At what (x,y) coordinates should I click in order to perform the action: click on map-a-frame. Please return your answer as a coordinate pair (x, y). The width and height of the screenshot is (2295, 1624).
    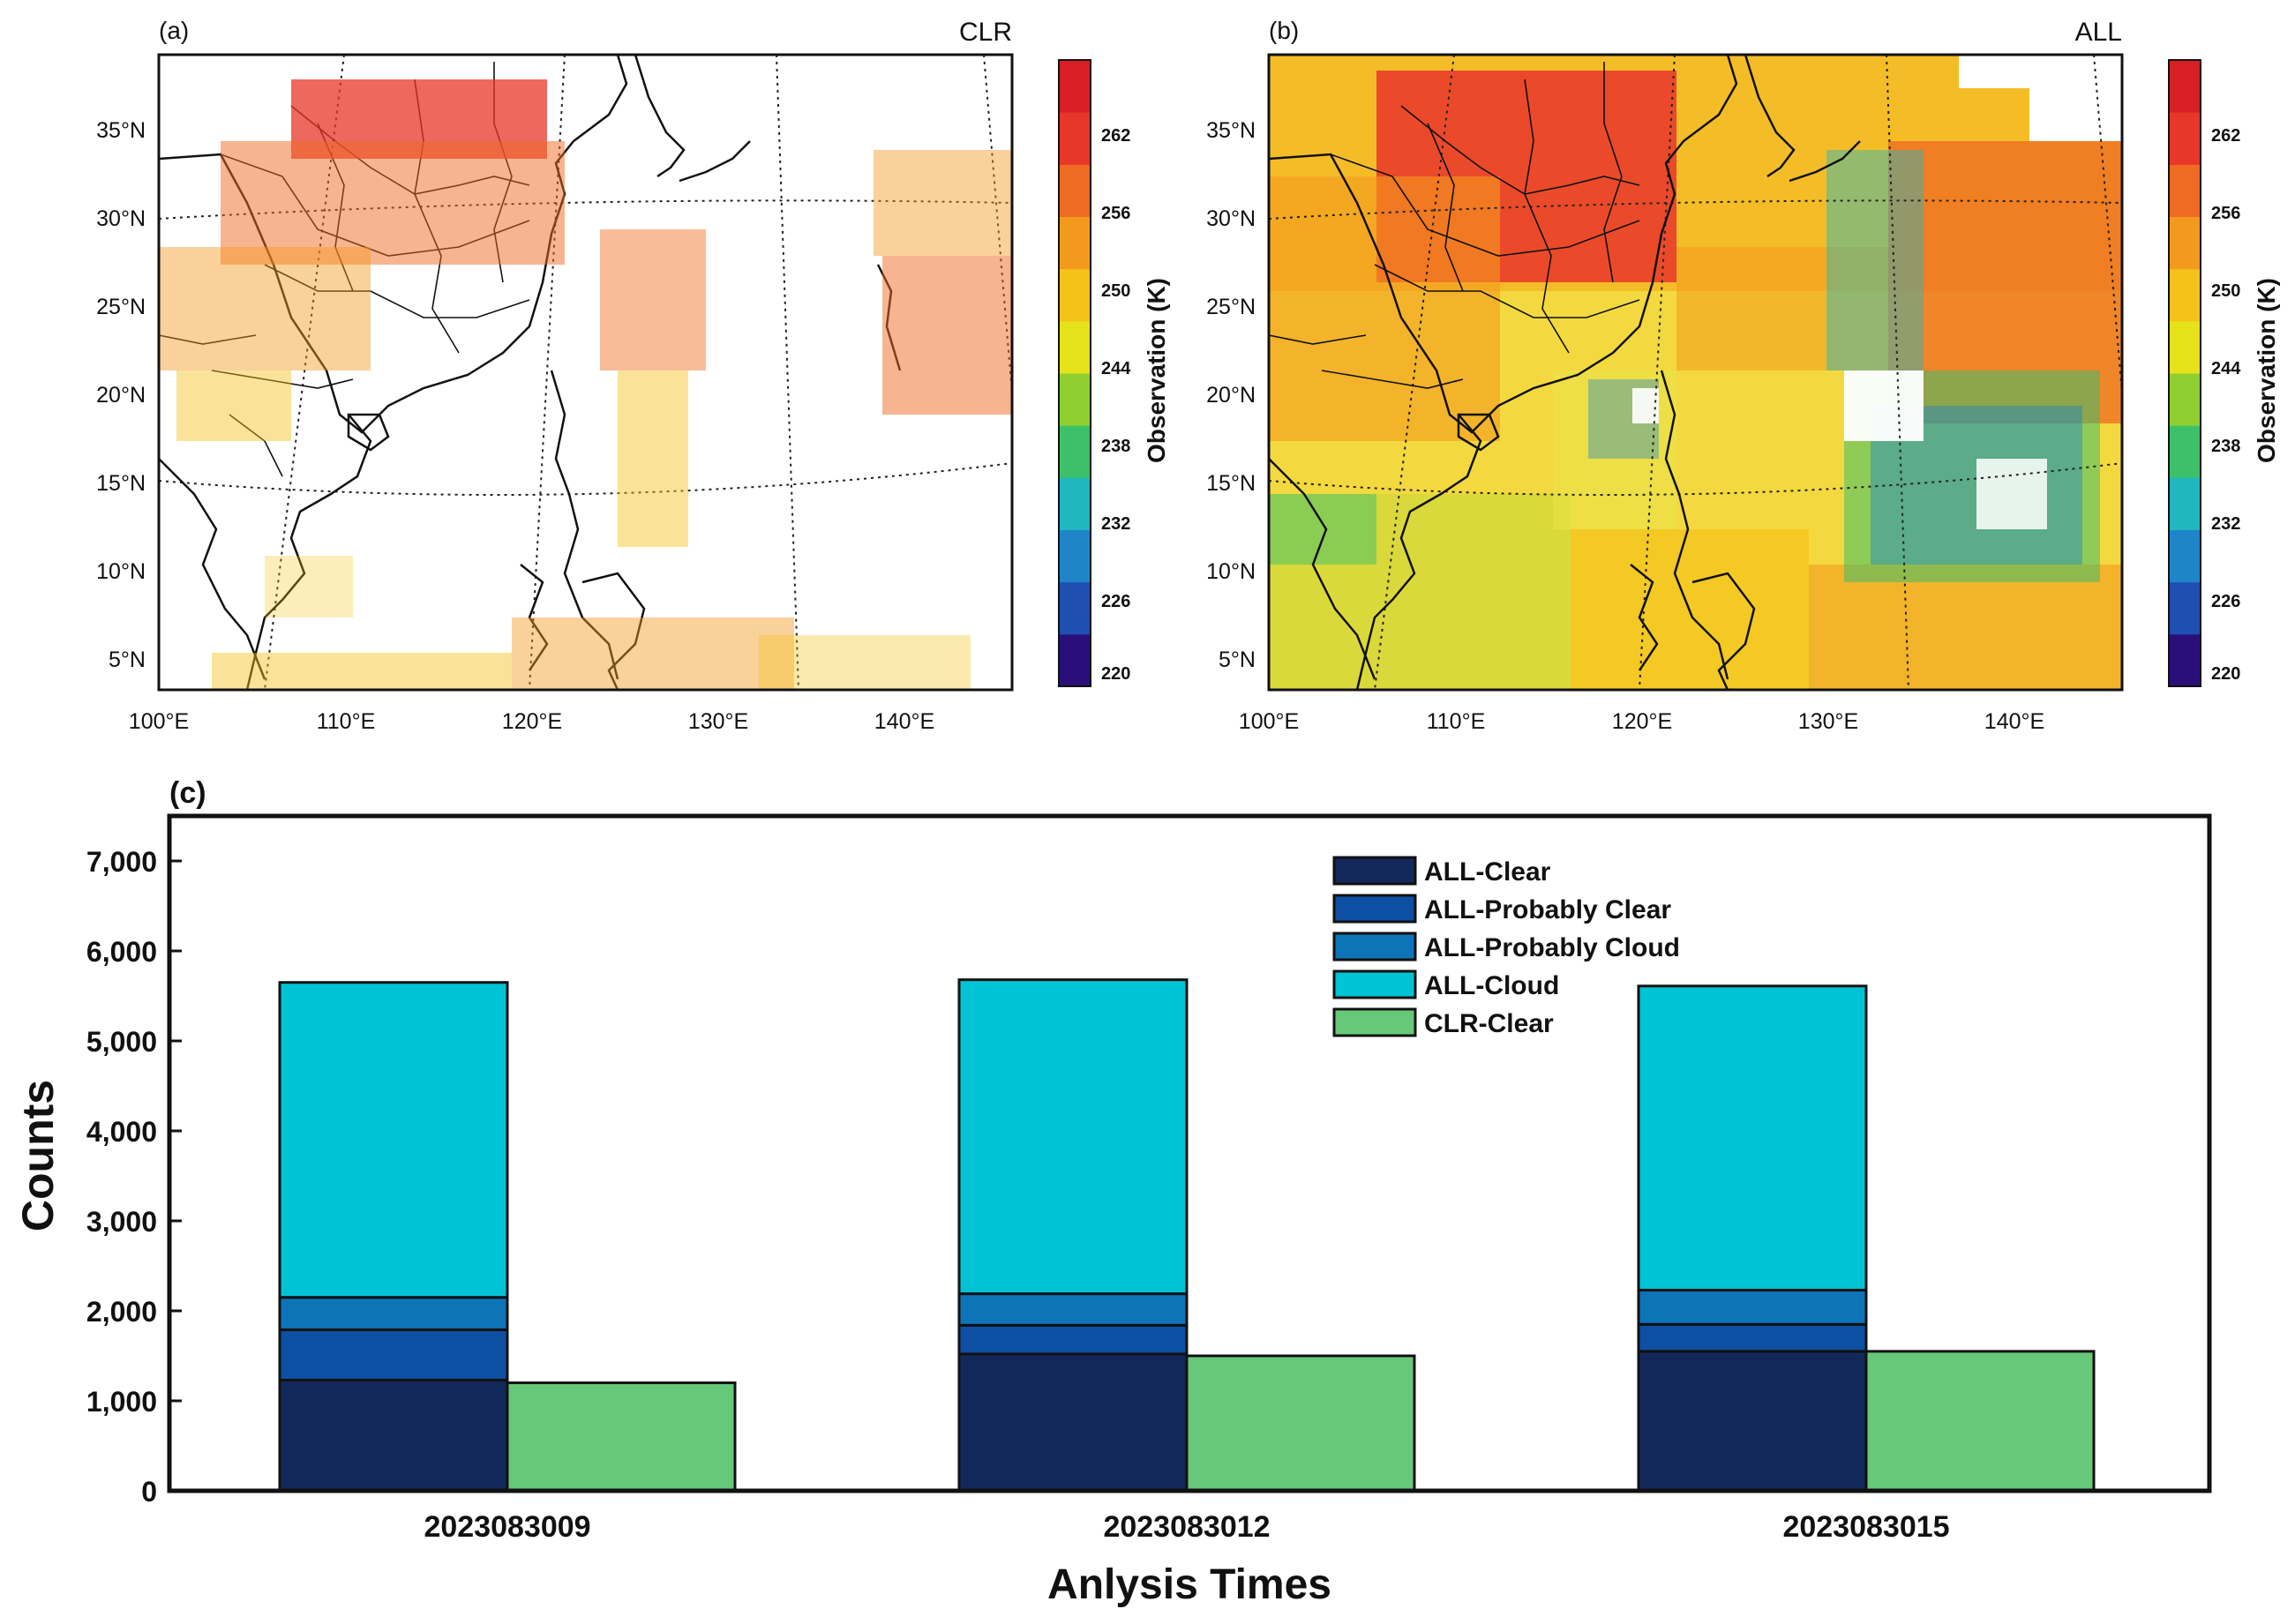
    Looking at the image, I should click on (585, 372).